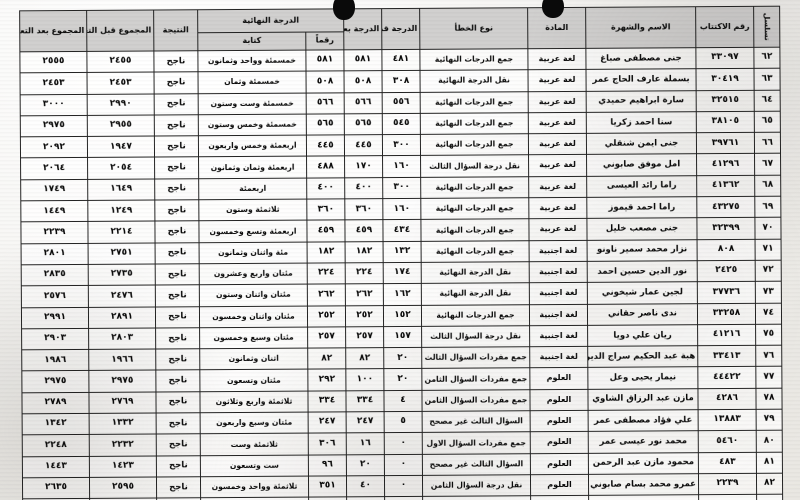 Image resolution: width=800 pixels, height=500 pixels. I want to click on cell-registration-number: ٤٣٢٧٥, so click(725, 207).